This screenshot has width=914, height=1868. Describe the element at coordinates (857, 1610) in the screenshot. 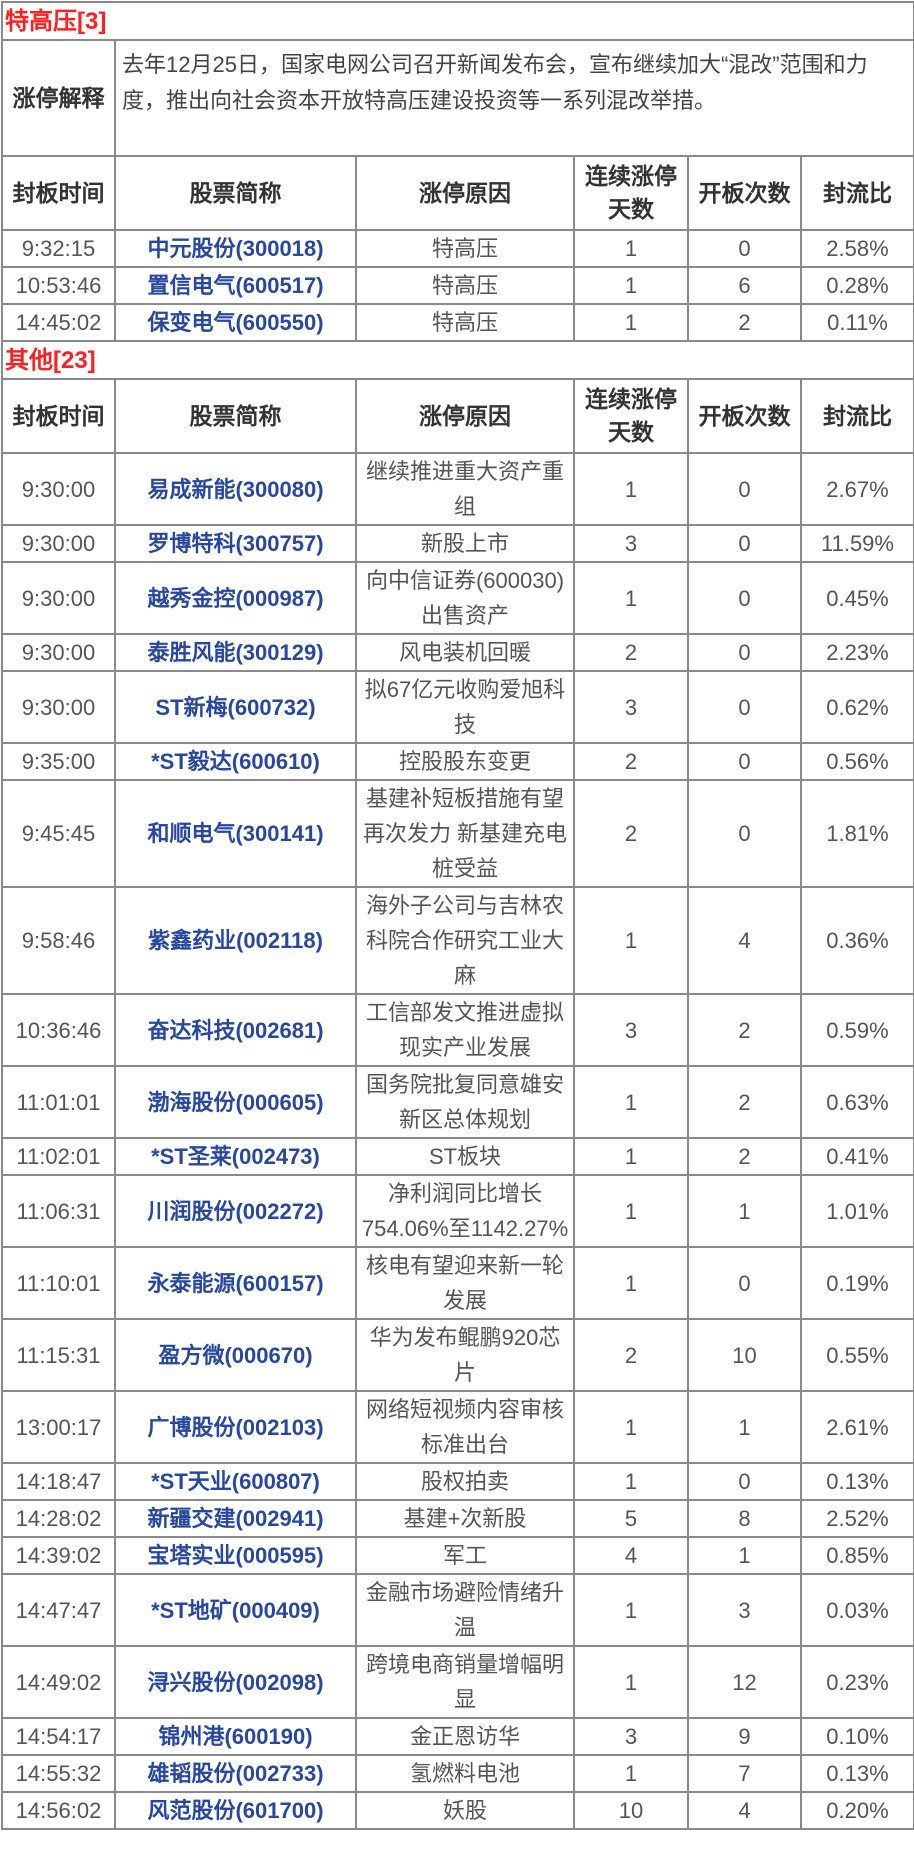

I see `seal-ratio-cell: 0.03%` at that location.